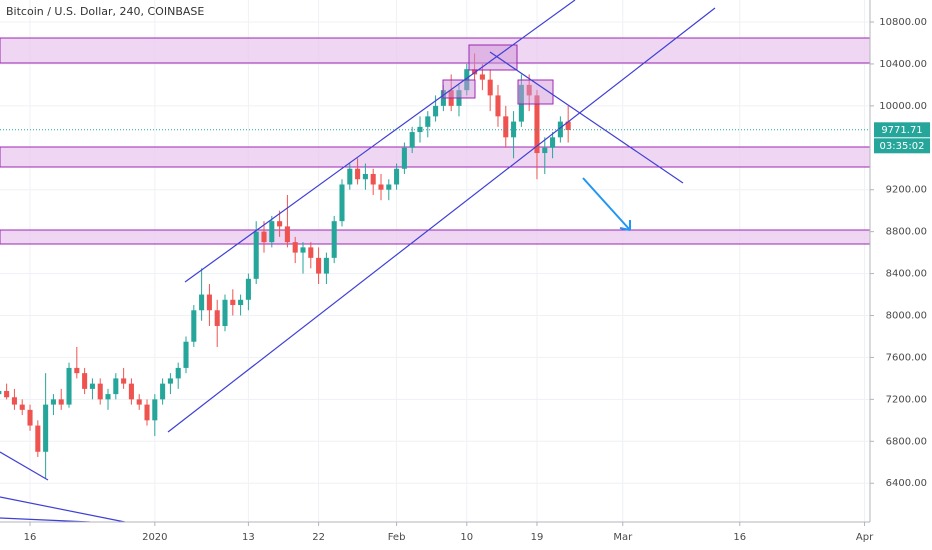 This screenshot has height=550, width=932. I want to click on x-tick-label: 13, so click(248, 537).